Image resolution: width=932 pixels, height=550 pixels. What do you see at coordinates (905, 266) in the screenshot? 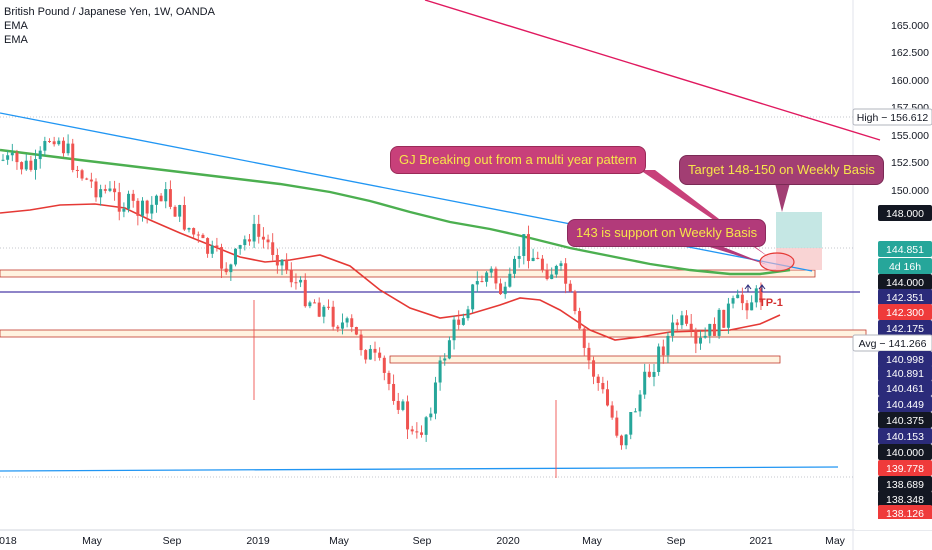
I see `price-tag: 4d 16h` at bounding box center [905, 266].